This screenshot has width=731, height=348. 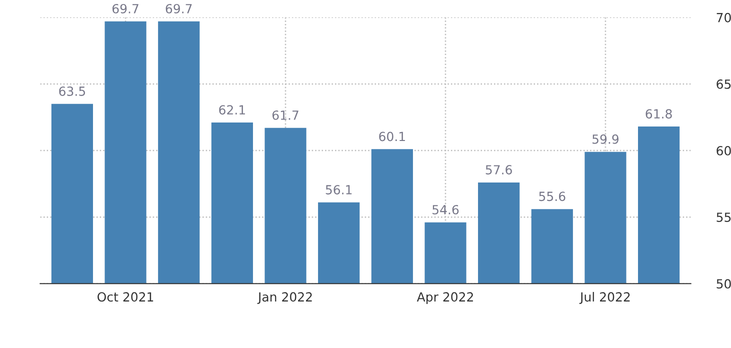 What do you see at coordinates (126, 297) in the screenshot?
I see `x-tick-label: Oct 2021` at bounding box center [126, 297].